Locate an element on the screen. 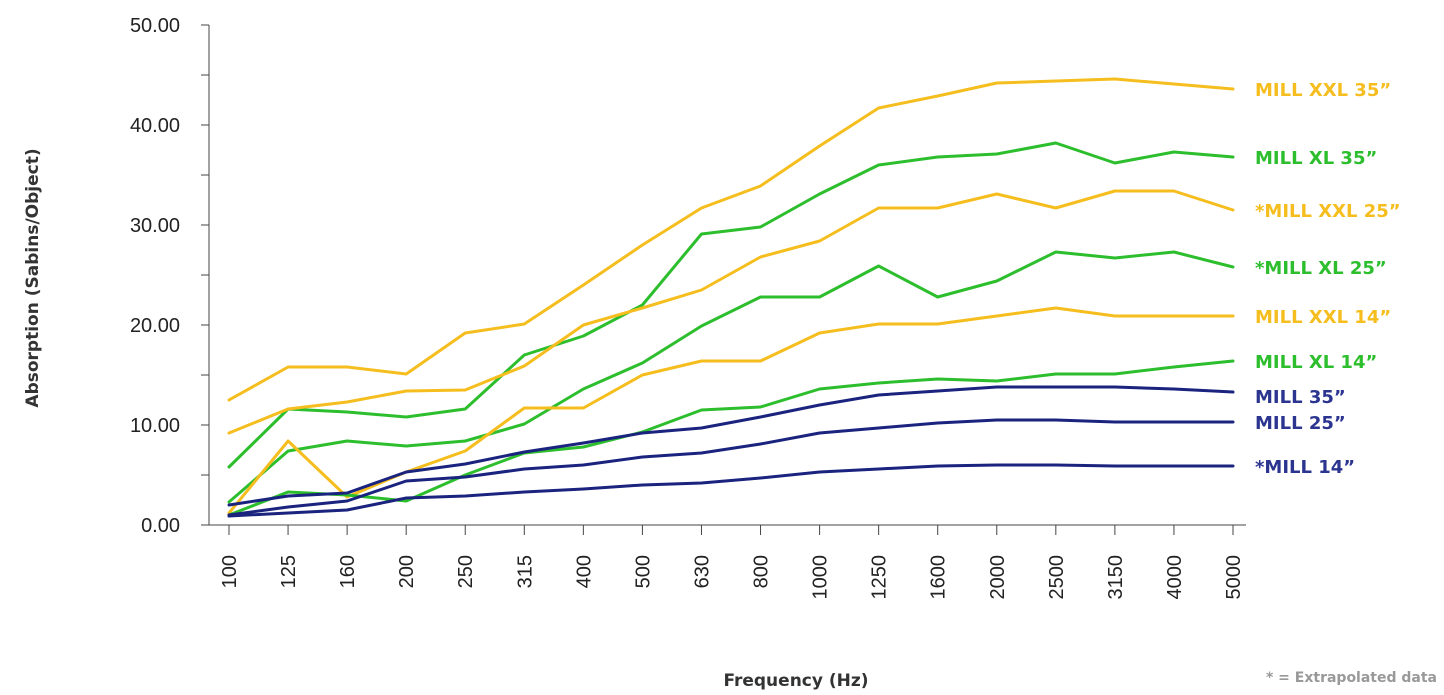  x-tick-label: 160 is located at coordinates (348, 571).